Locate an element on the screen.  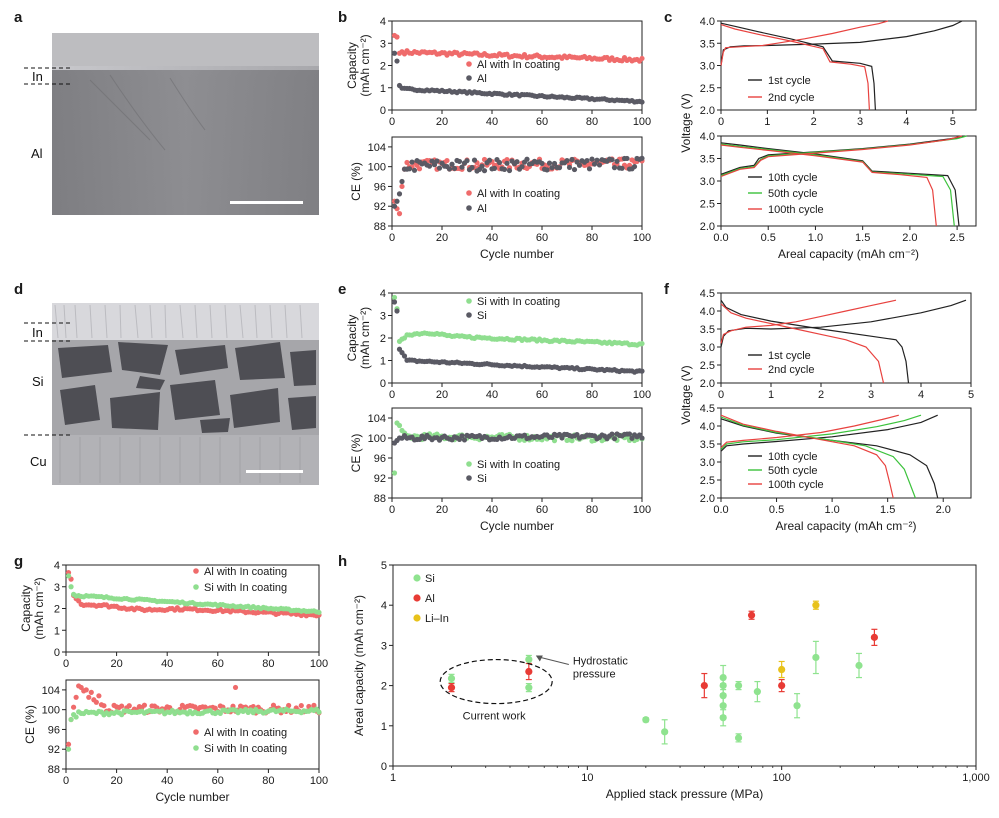
x-axis-label: Cycle number is located at coordinates (517, 526).